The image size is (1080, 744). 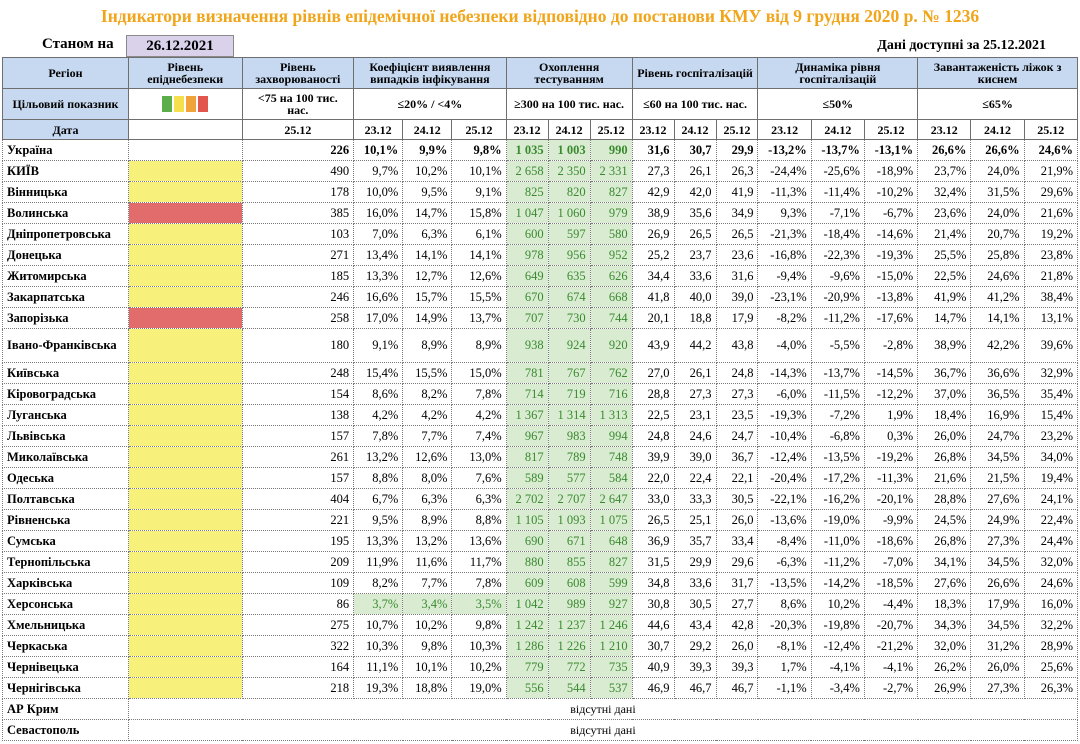 I want to click on det-value: 9,8%, so click(x=479, y=150).